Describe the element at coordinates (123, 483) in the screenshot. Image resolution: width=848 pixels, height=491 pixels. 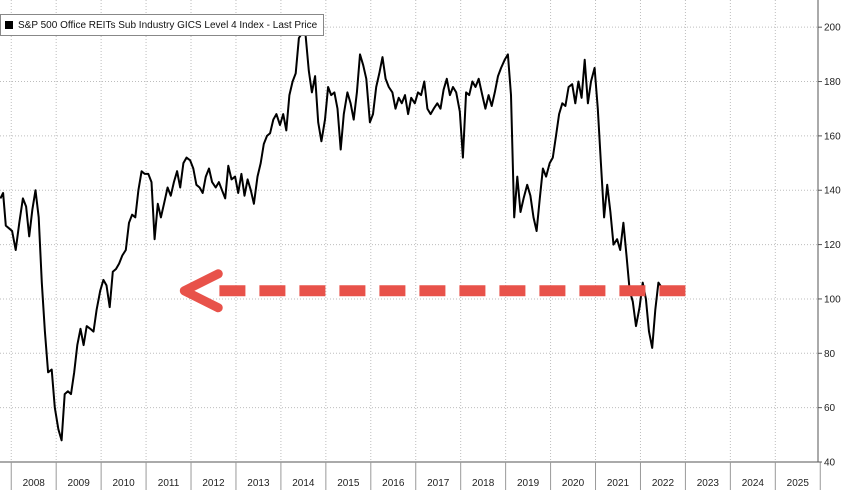
I see `x-tick-label: 2010` at that location.